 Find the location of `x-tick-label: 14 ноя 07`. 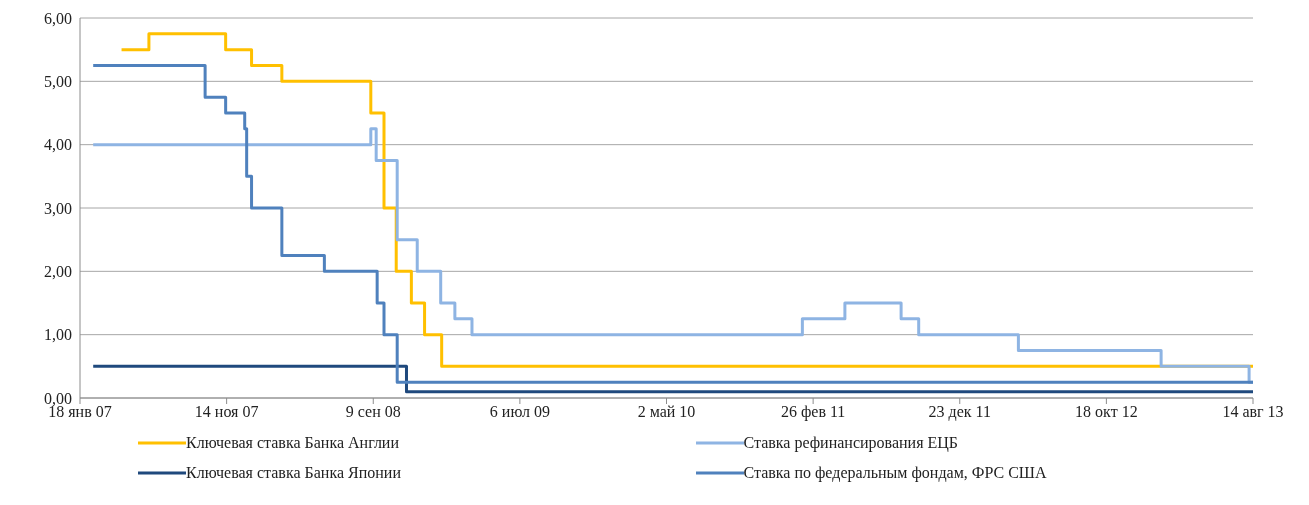

x-tick-label: 14 ноя 07 is located at coordinates (226, 412).